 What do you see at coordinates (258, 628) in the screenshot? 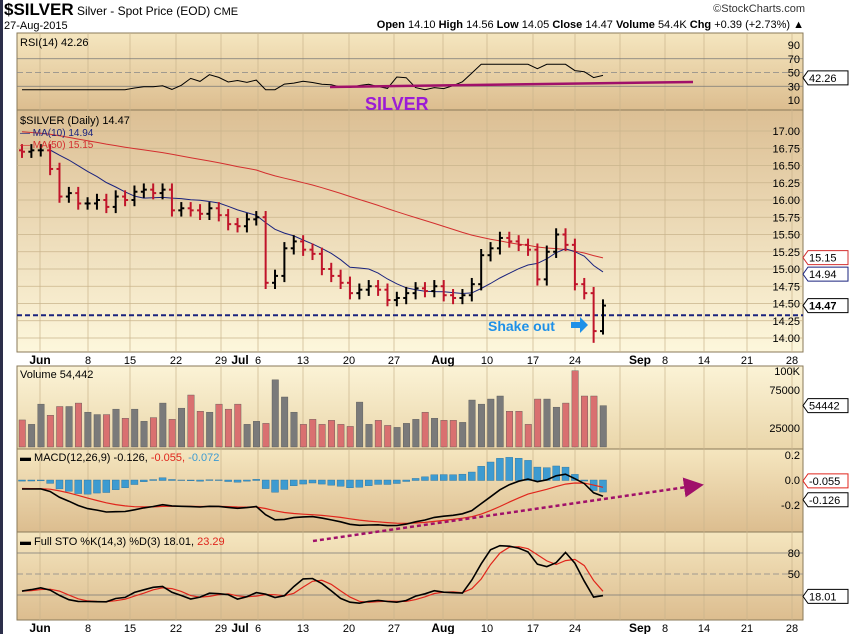
I see `x-axis-label: 6` at bounding box center [258, 628].